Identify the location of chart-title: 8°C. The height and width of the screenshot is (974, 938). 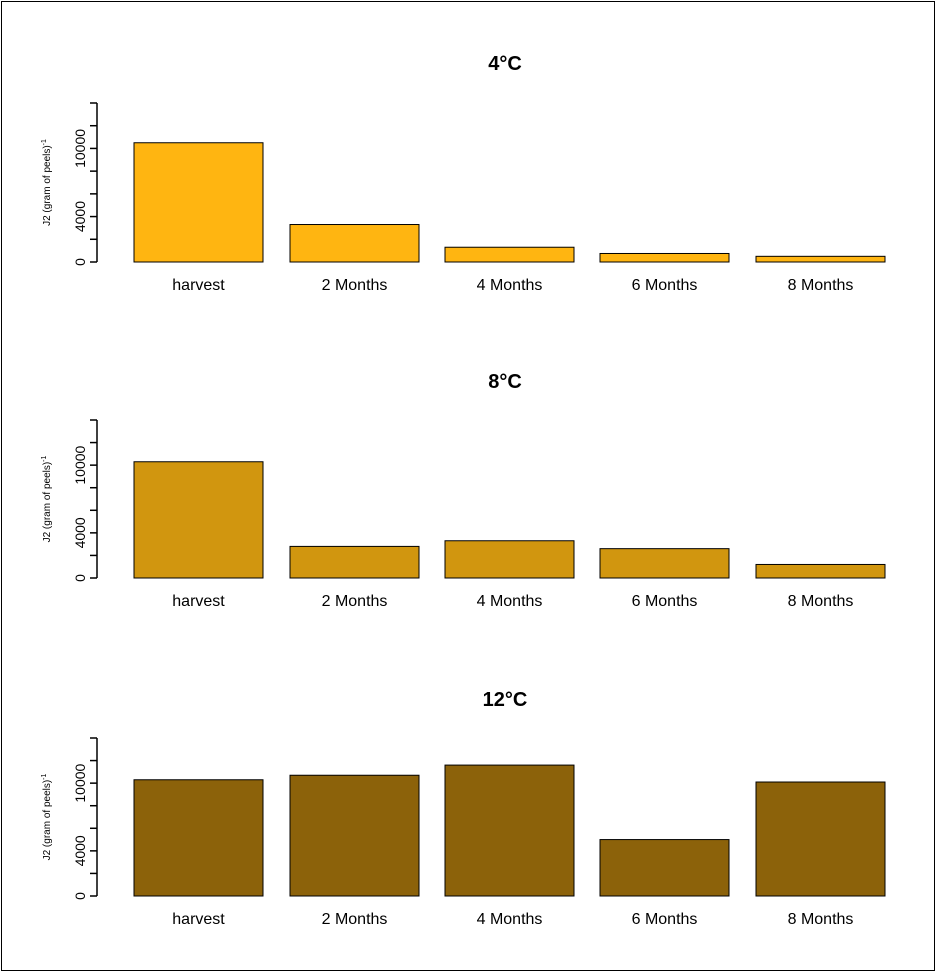
(505, 382).